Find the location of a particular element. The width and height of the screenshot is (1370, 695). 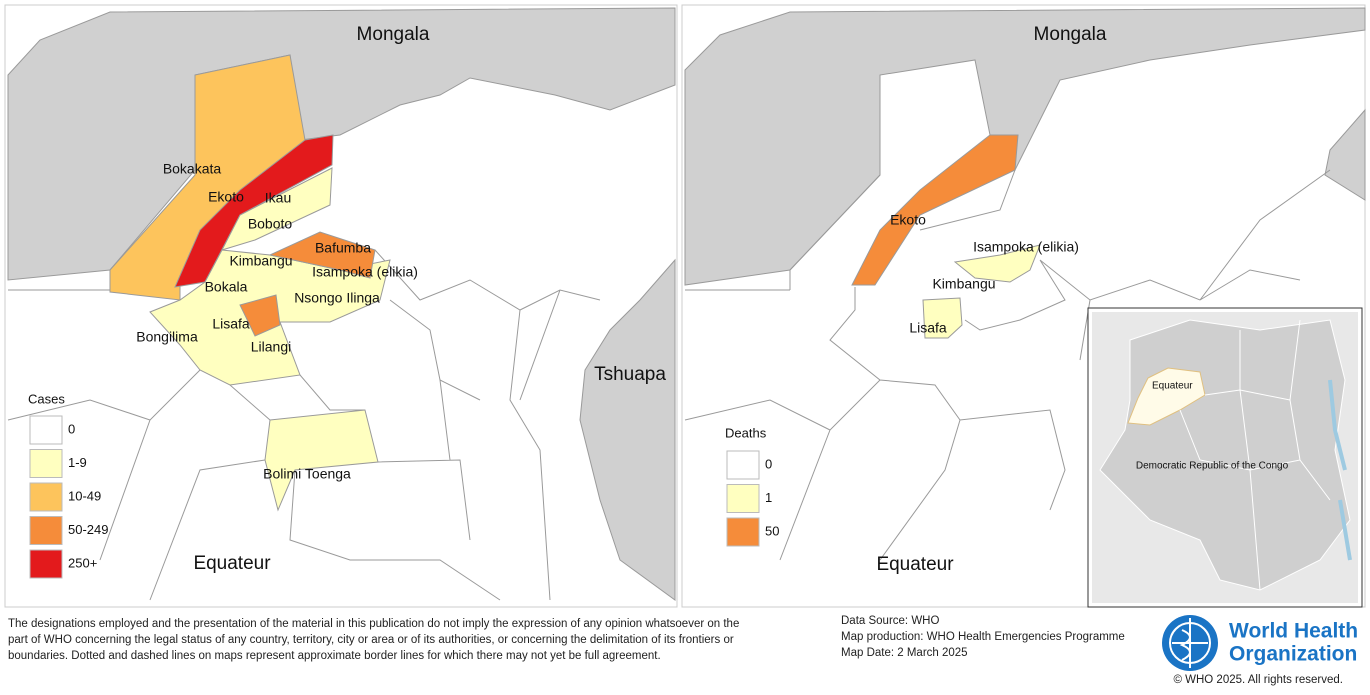

emblem-staff is located at coordinates (1190, 643).